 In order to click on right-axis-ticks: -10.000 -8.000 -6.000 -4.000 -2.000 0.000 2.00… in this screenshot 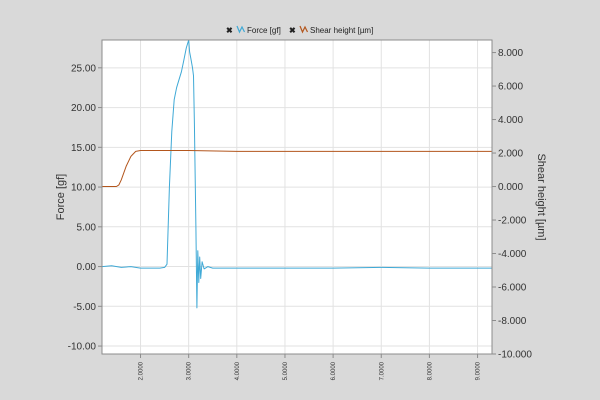, I will do `click(512, 204)`.